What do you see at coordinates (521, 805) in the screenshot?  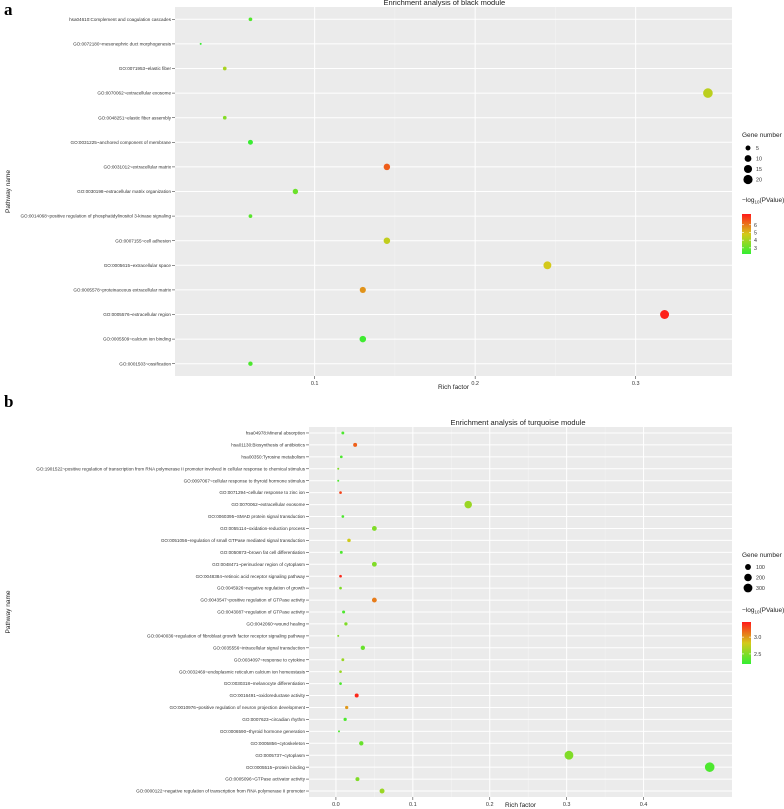 I see `panel-b-x-axis-title: Rich factor` at bounding box center [521, 805].